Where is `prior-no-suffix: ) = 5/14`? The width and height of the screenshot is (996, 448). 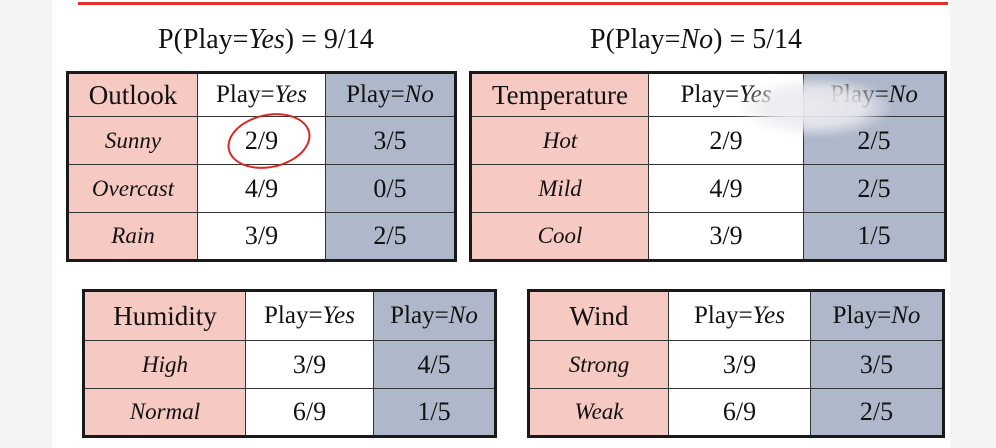 prior-no-suffix: ) = 5/14 is located at coordinates (758, 39).